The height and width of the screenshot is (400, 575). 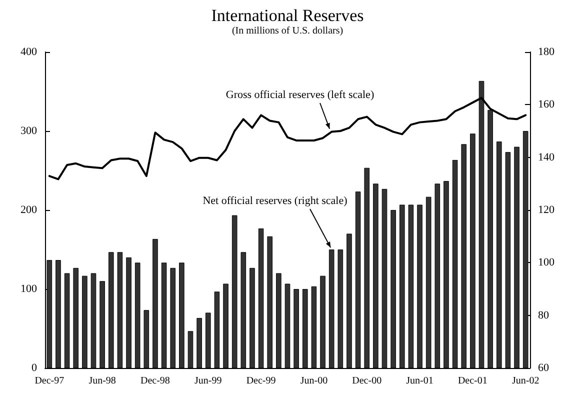 What do you see at coordinates (546, 157) in the screenshot?
I see `y2-tick-label: 140` at bounding box center [546, 157].